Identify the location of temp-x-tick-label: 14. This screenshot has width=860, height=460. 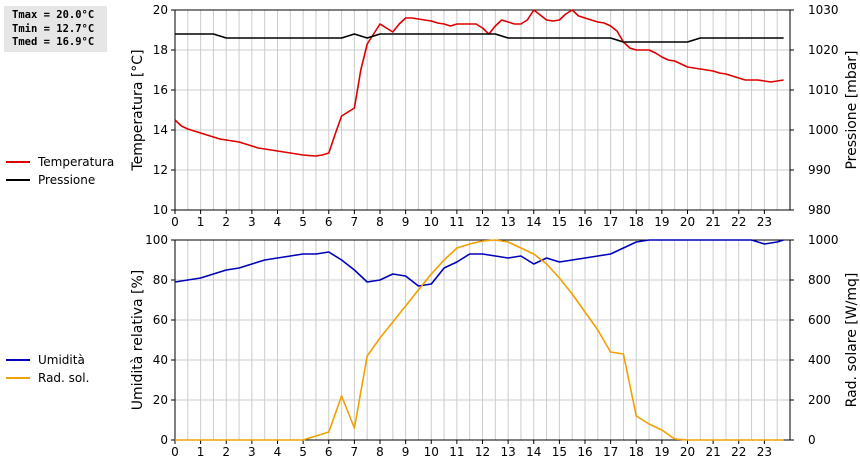
(533, 222).